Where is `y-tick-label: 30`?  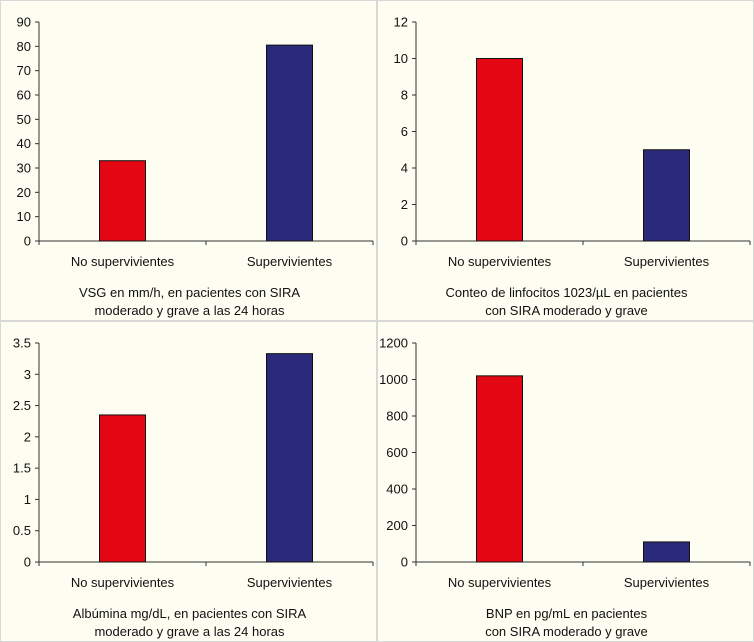
y-tick-label: 30 is located at coordinates (24, 168).